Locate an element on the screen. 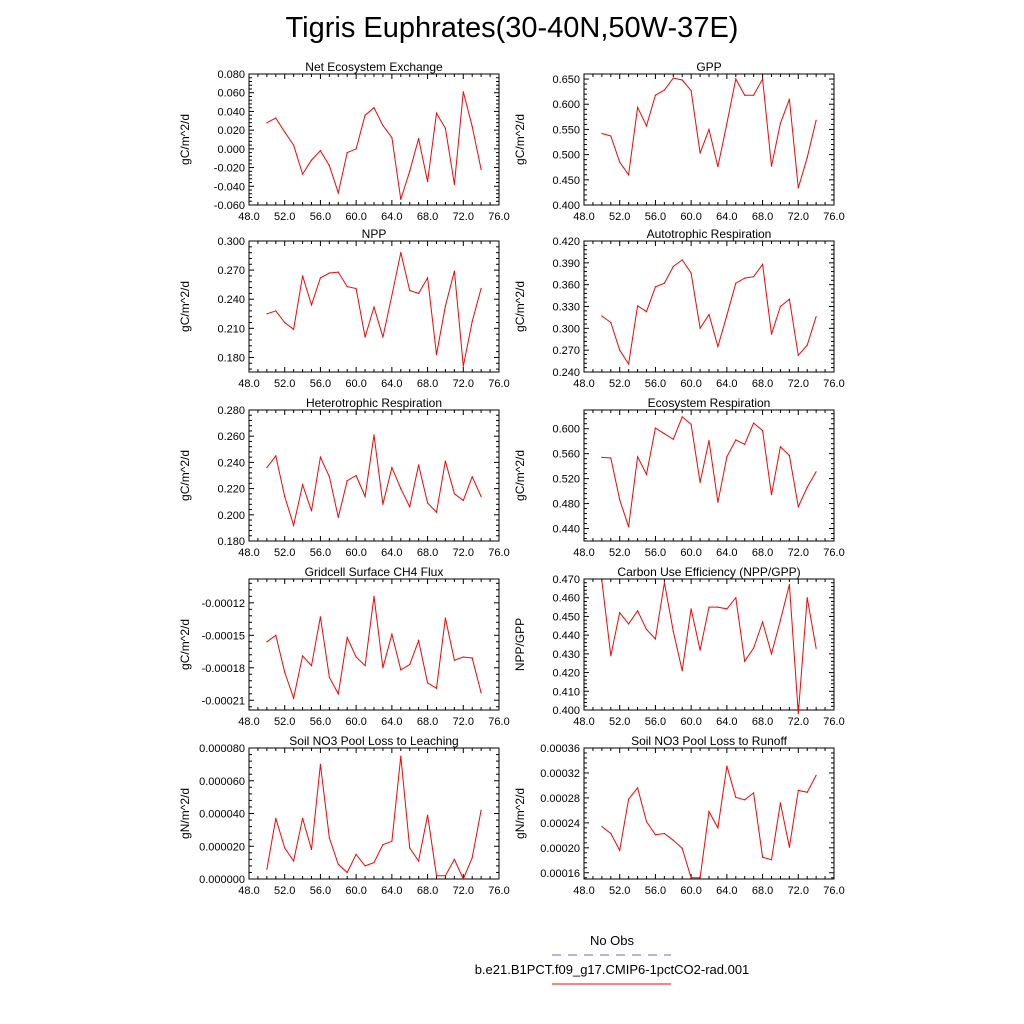  y-tick-label: 0.500 is located at coordinates (566, 156).